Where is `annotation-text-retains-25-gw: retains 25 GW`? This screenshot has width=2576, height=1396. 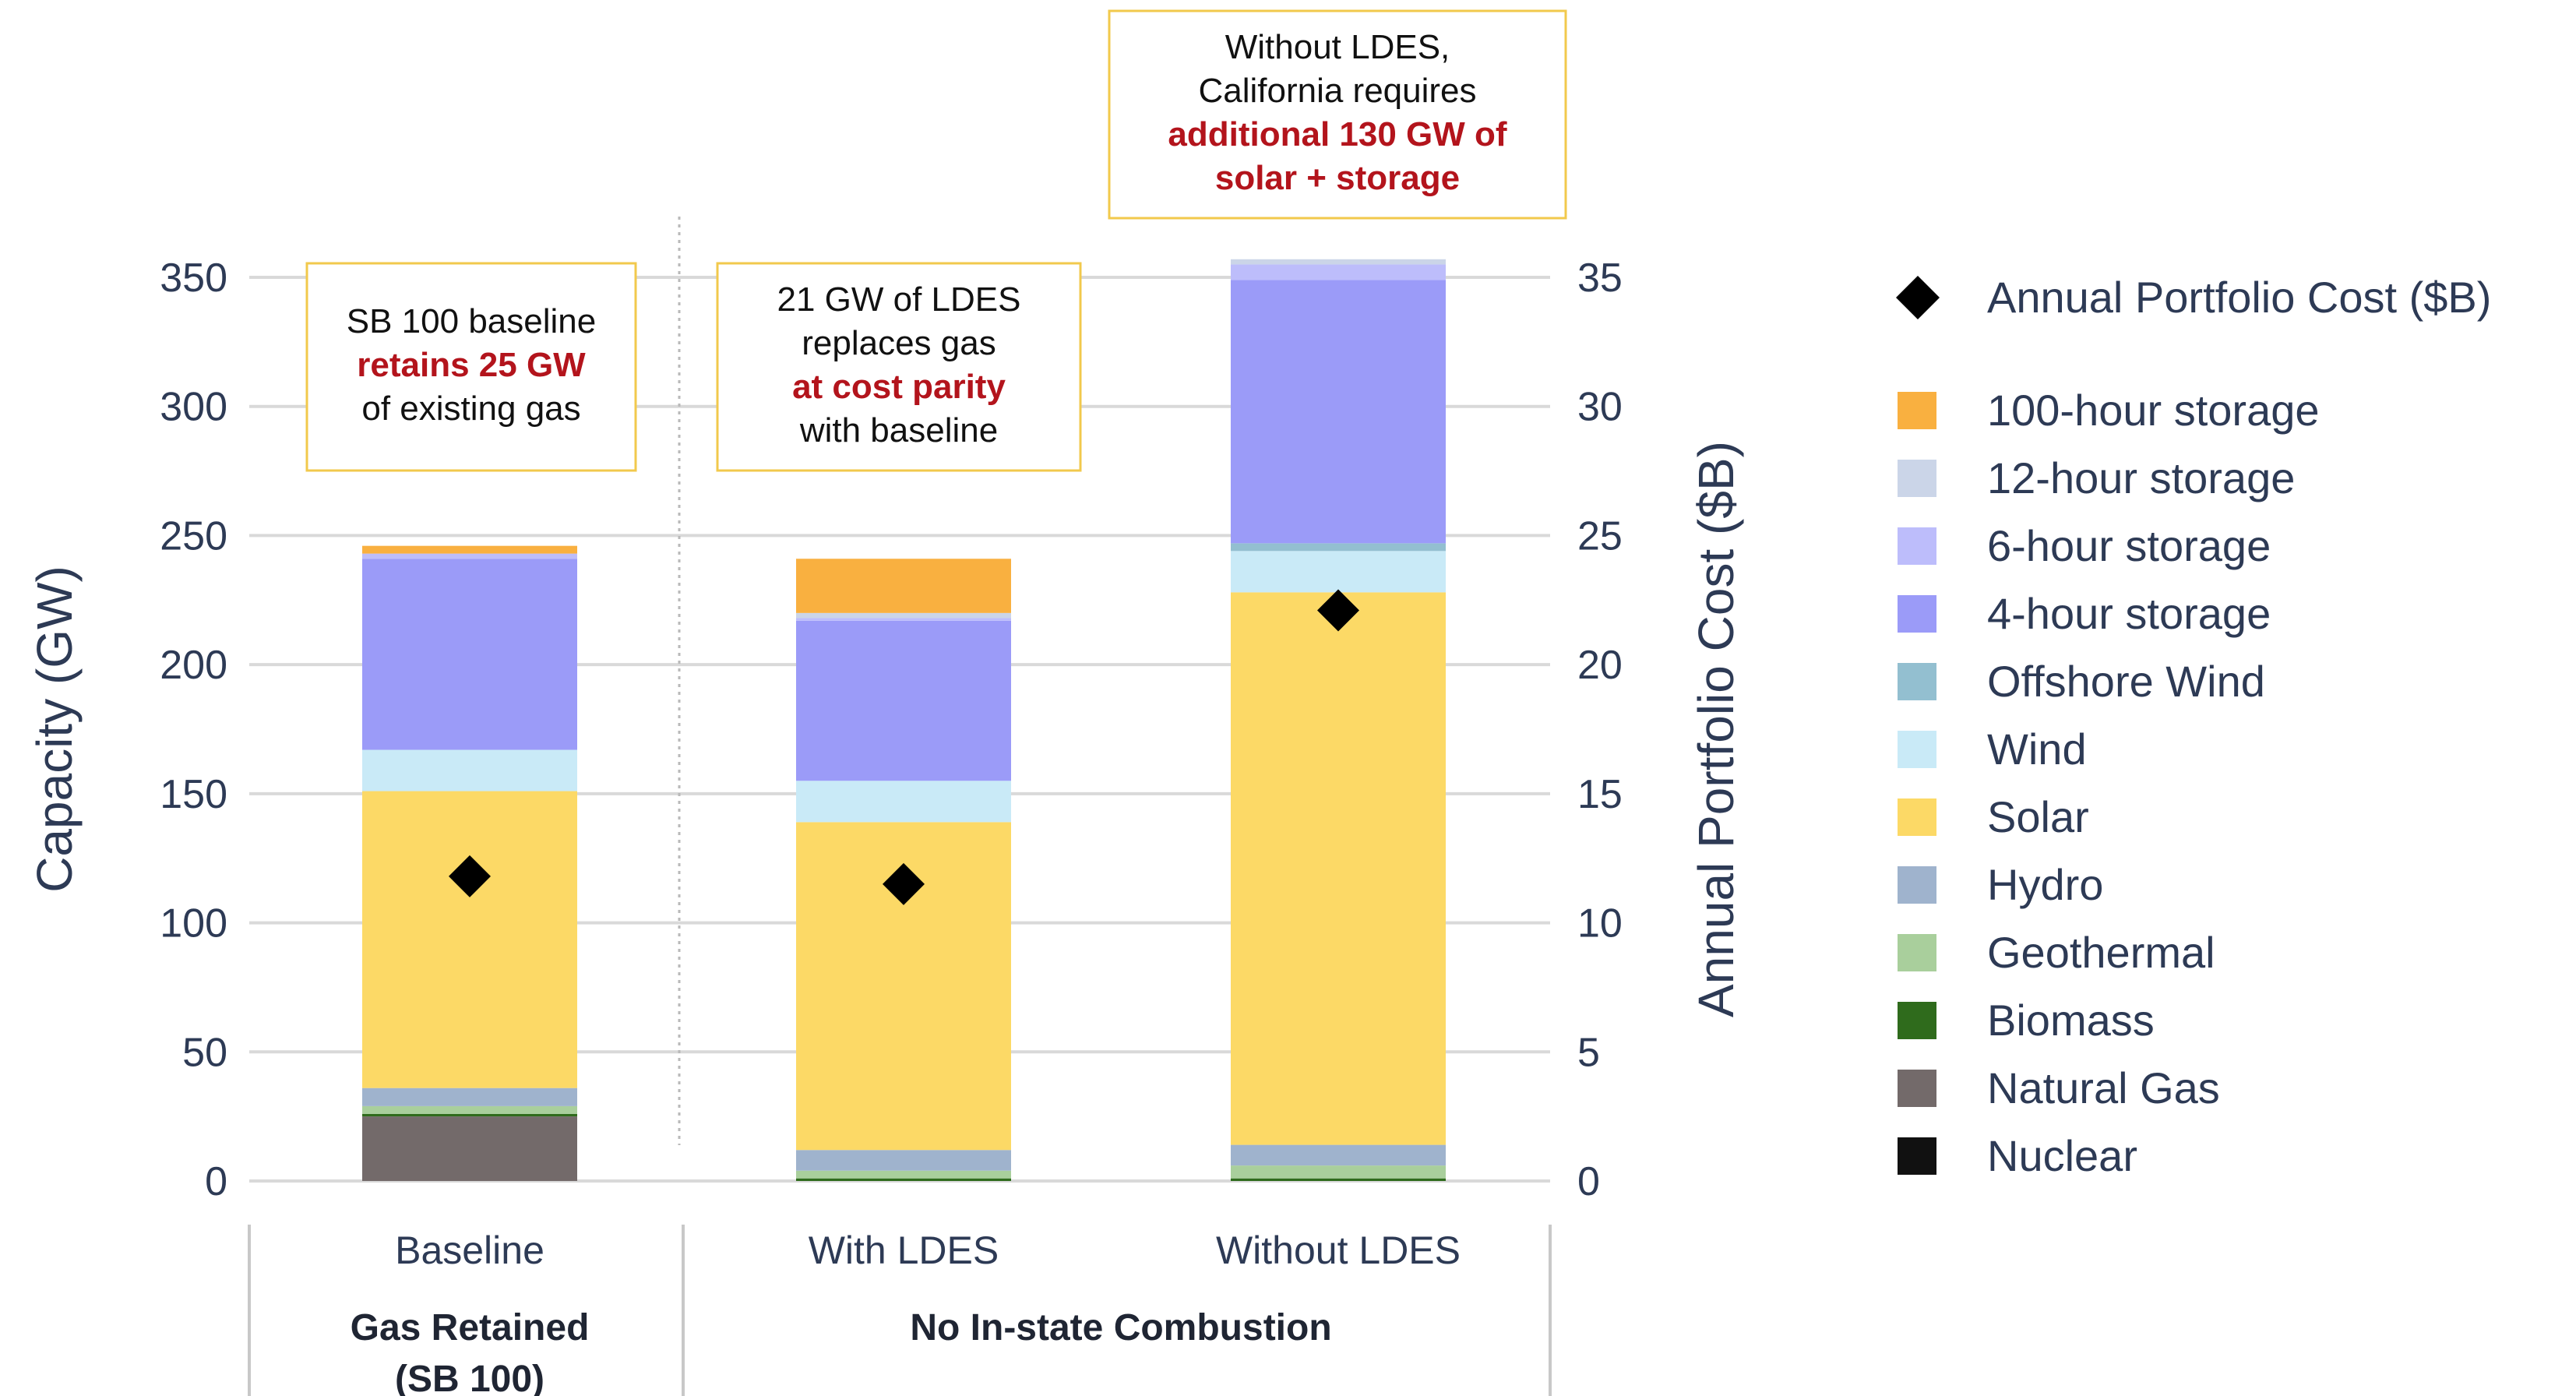
annotation-text-retains-25-gw: retains 25 GW is located at coordinates (471, 365).